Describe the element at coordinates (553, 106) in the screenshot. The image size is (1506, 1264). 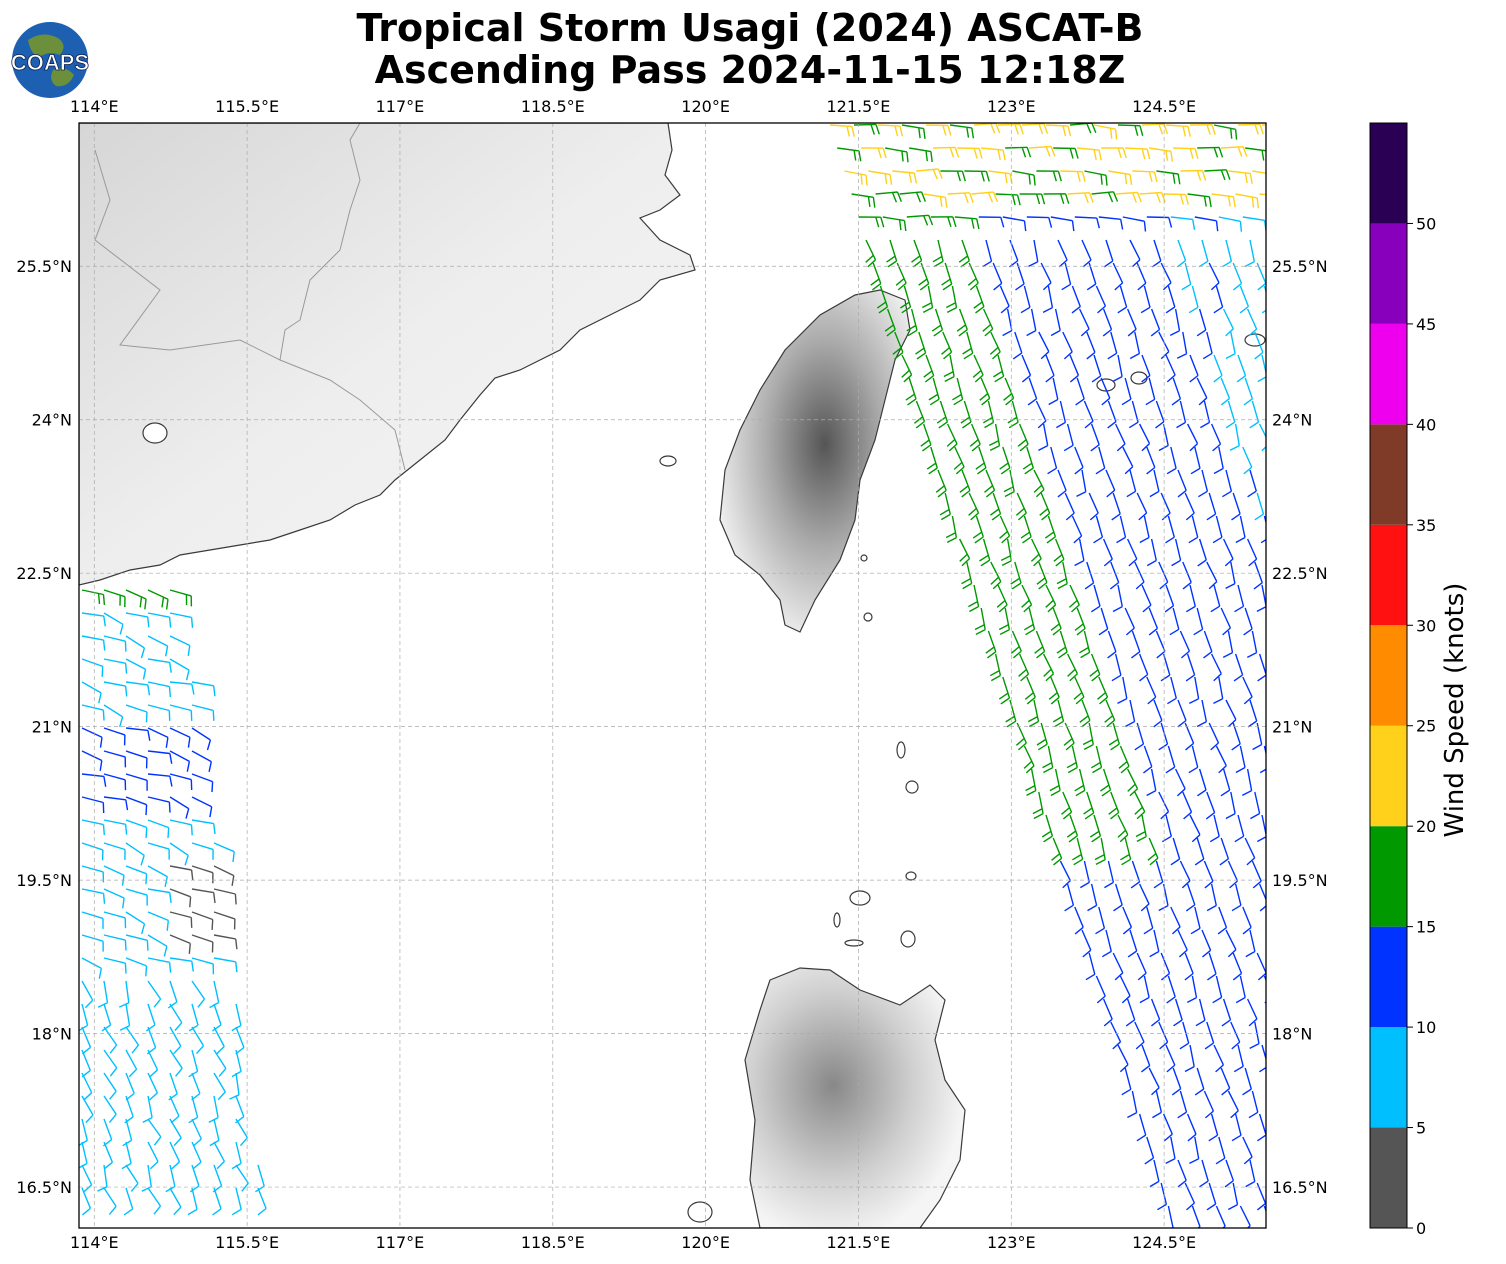
I see `lon-tick-top: 118.5°E` at that location.